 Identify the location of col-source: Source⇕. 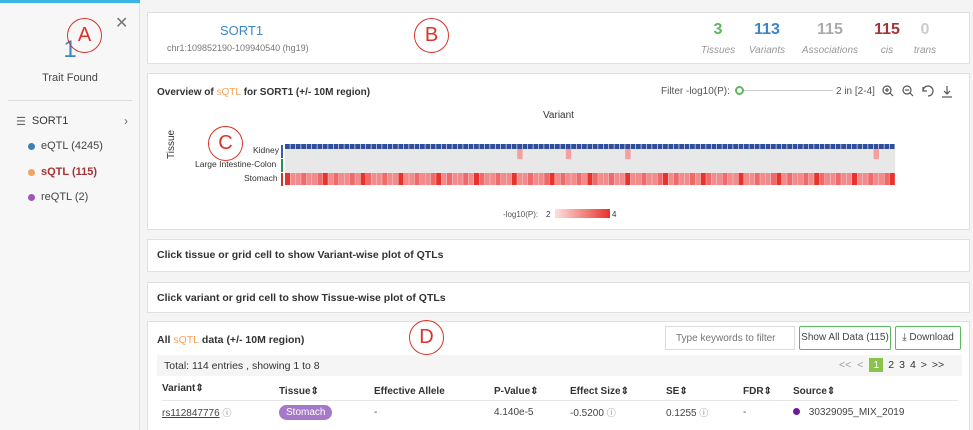
(814, 391).